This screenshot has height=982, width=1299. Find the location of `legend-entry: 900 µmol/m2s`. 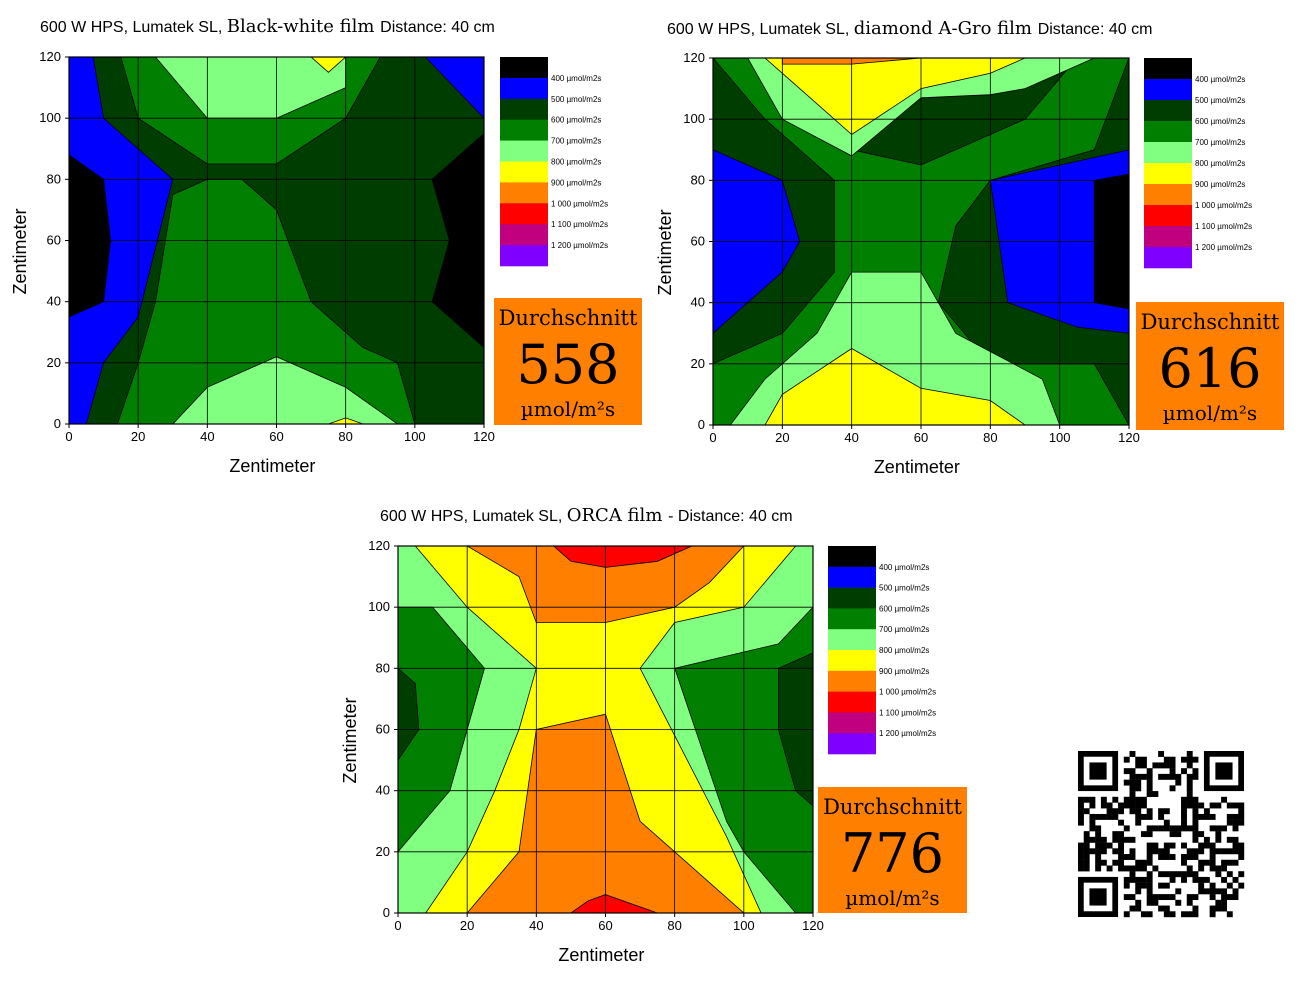

legend-entry: 900 µmol/m2s is located at coordinates (576, 182).